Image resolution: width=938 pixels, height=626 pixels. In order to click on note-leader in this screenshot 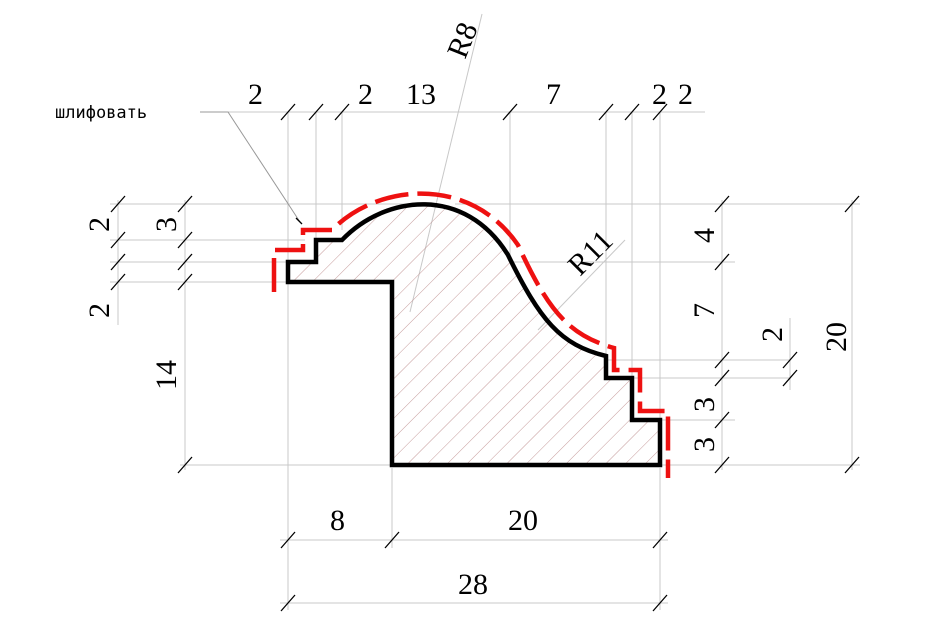, I will do `click(250, 167)`.